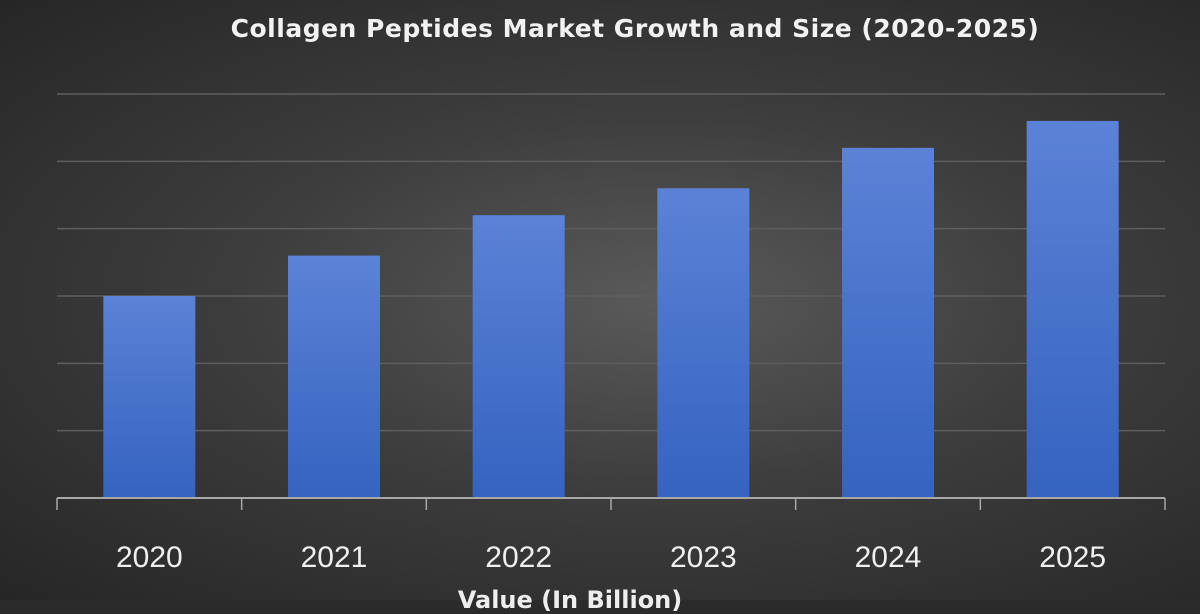 The image size is (1200, 614). Describe the element at coordinates (1072, 557) in the screenshot. I see `x-tick-label: 2025` at that location.